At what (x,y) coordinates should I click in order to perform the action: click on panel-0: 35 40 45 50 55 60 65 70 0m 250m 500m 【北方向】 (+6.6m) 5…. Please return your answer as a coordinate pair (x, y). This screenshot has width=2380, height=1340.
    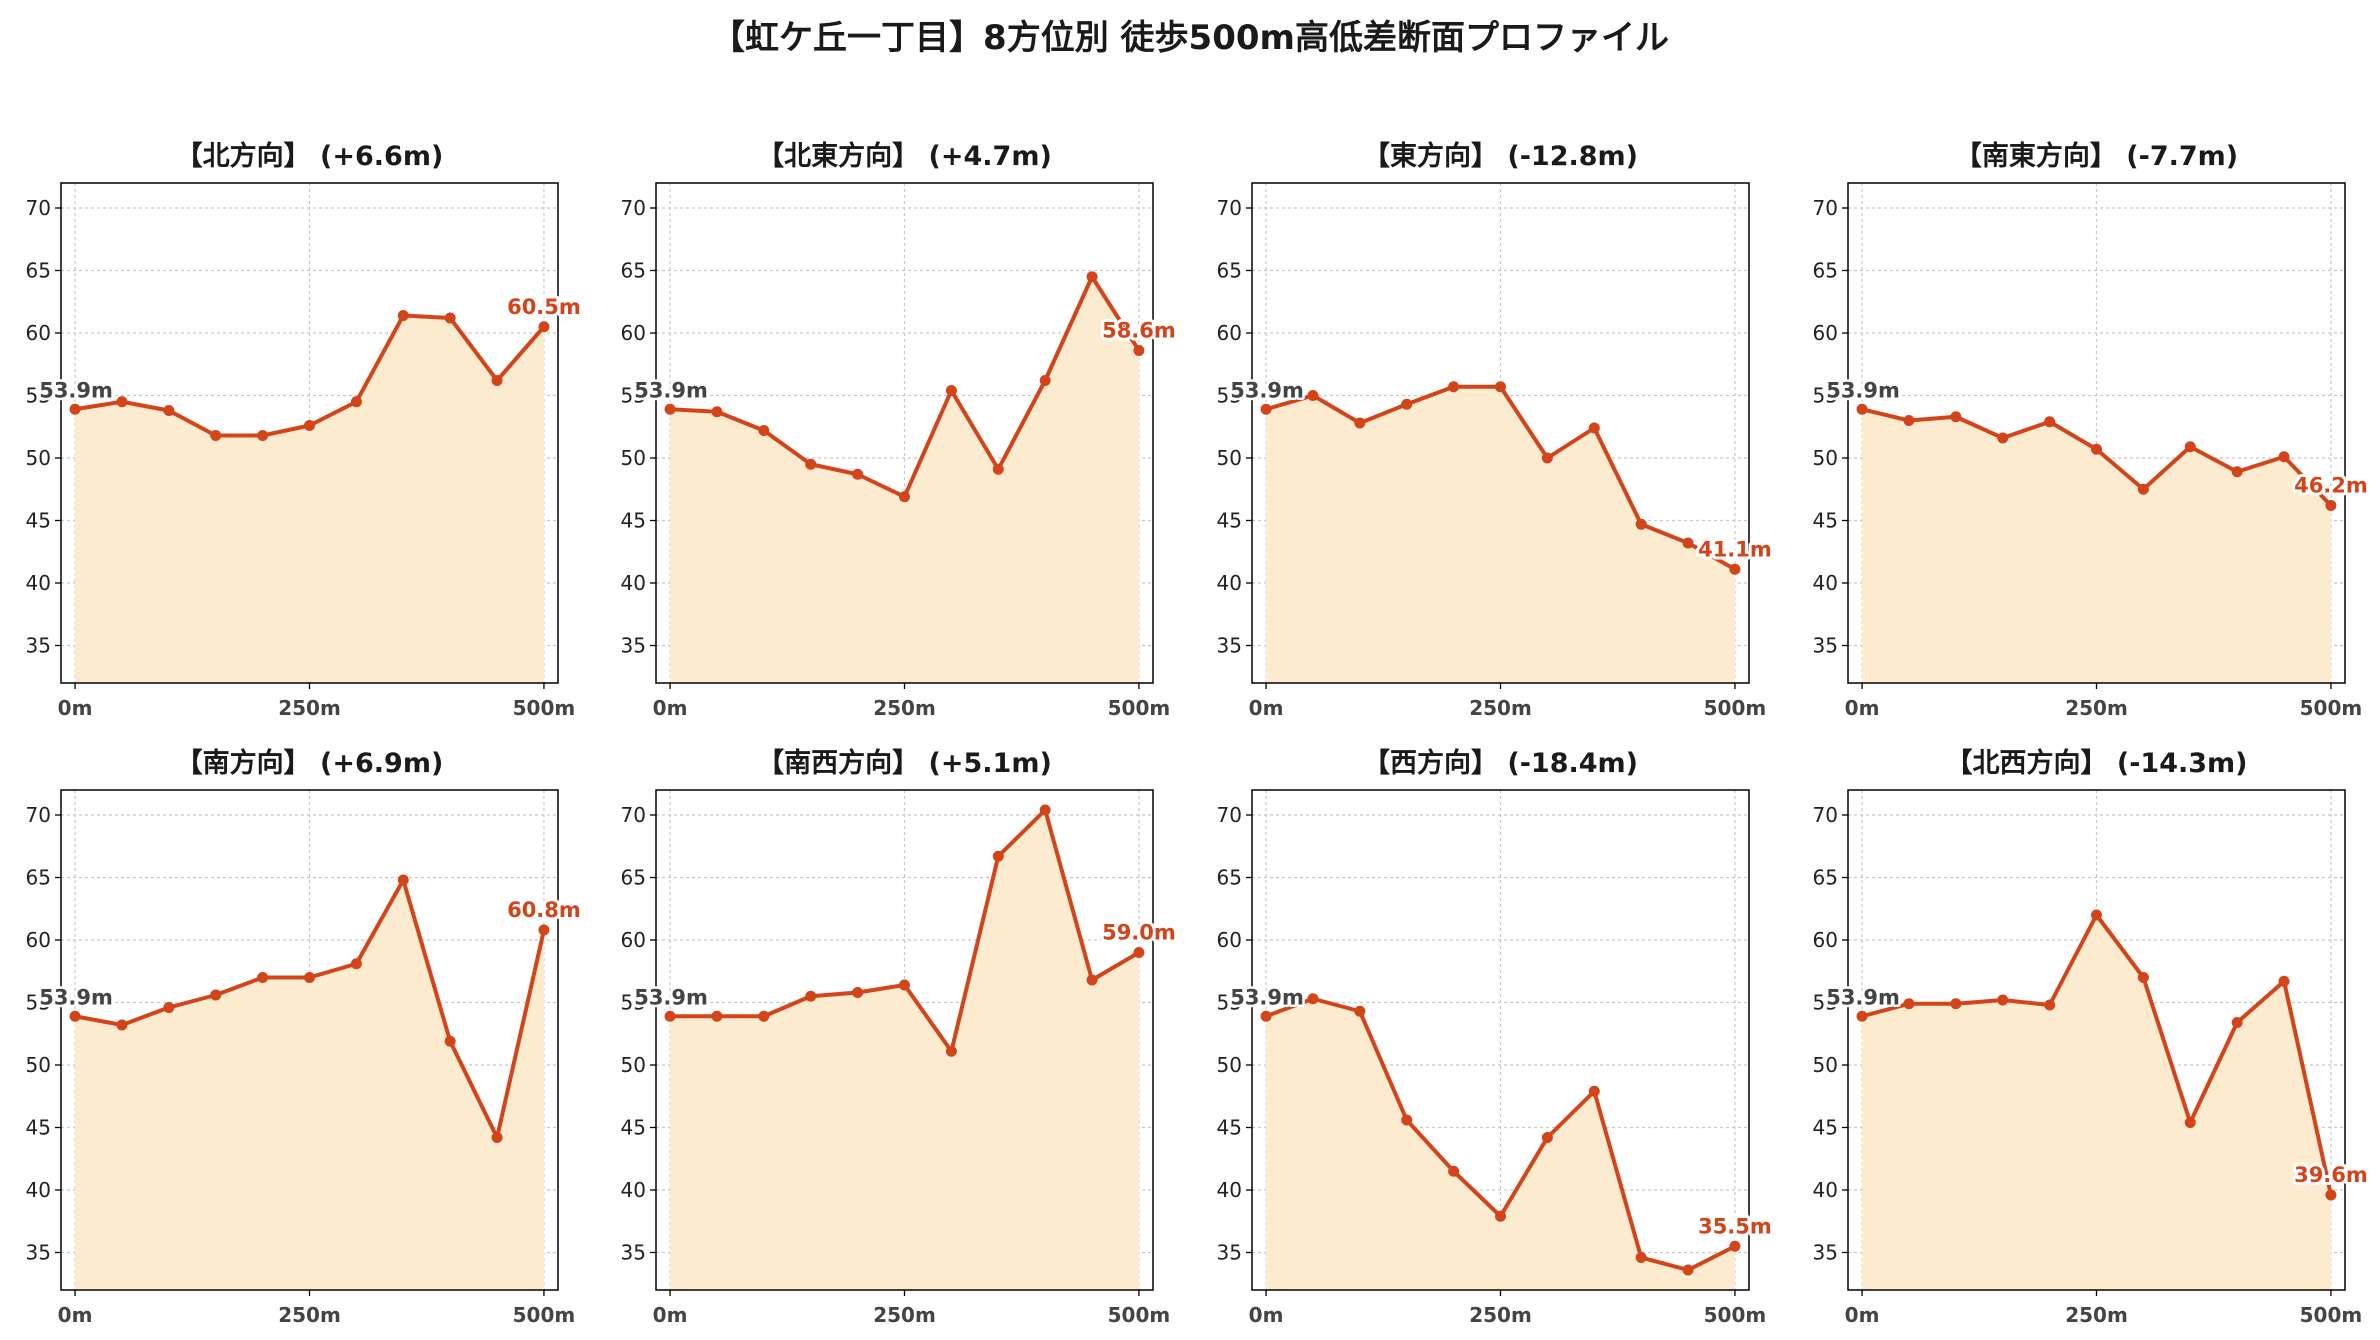
    Looking at the image, I should click on (305, 430).